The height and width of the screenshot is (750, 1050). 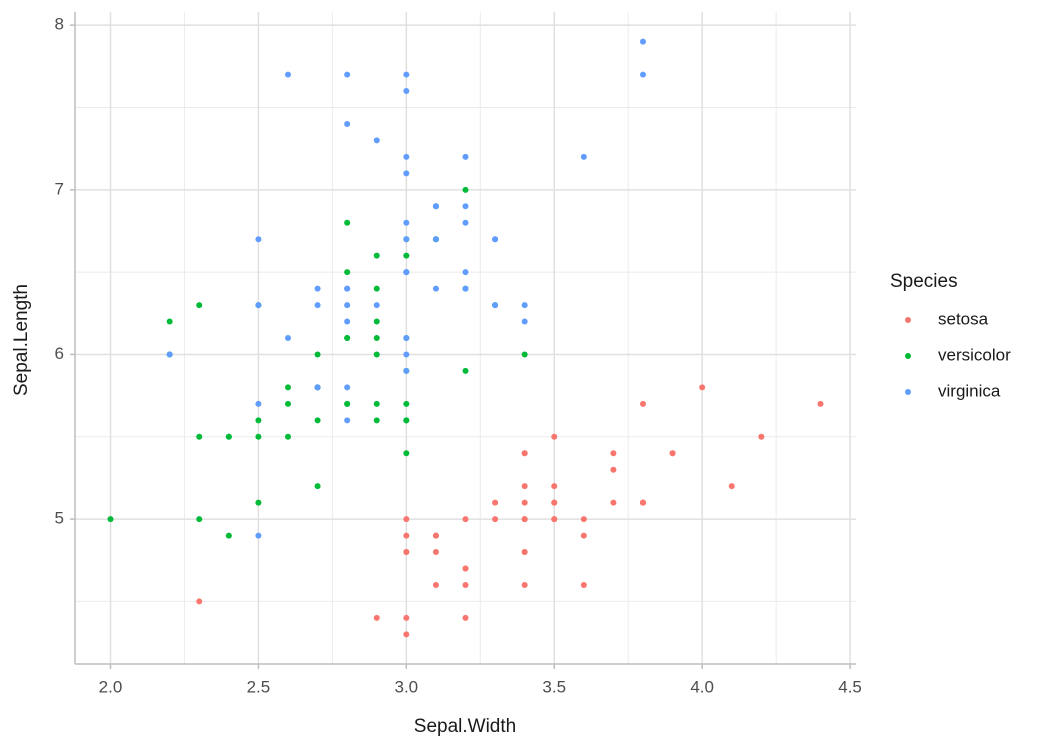 I want to click on x-tick-label: 4.5, so click(x=850, y=686).